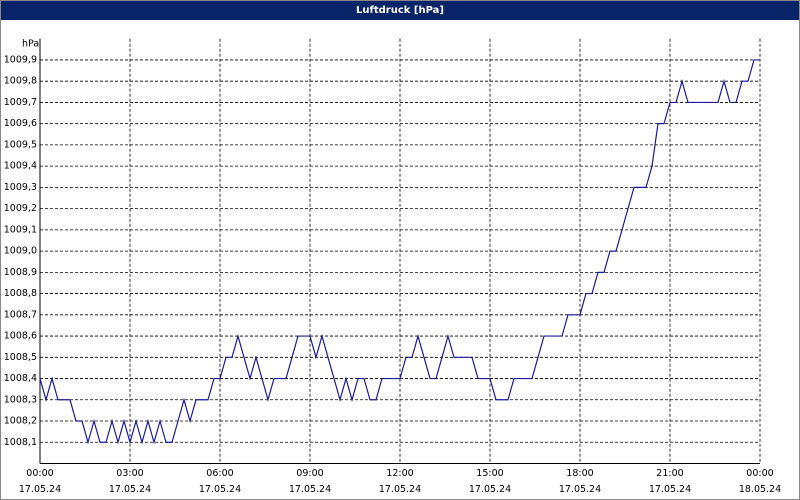  What do you see at coordinates (20, 251) in the screenshot?
I see `y-tick-label: 1009,0` at bounding box center [20, 251].